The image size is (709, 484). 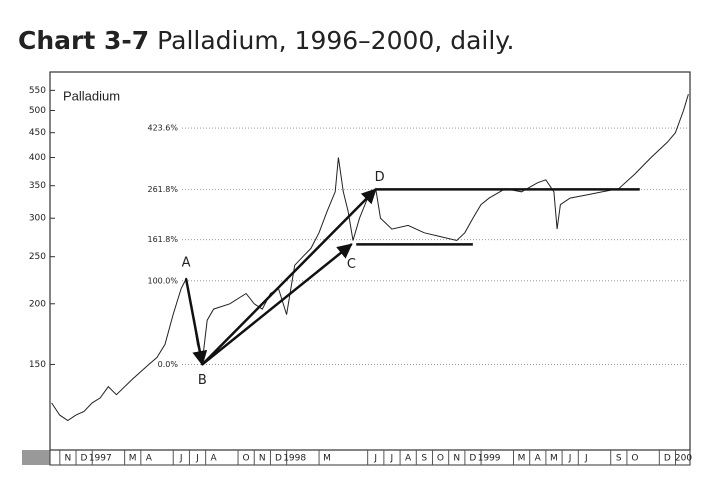 What do you see at coordinates (162, 189) in the screenshot?
I see `fib-label: 261.8%` at bounding box center [162, 189].